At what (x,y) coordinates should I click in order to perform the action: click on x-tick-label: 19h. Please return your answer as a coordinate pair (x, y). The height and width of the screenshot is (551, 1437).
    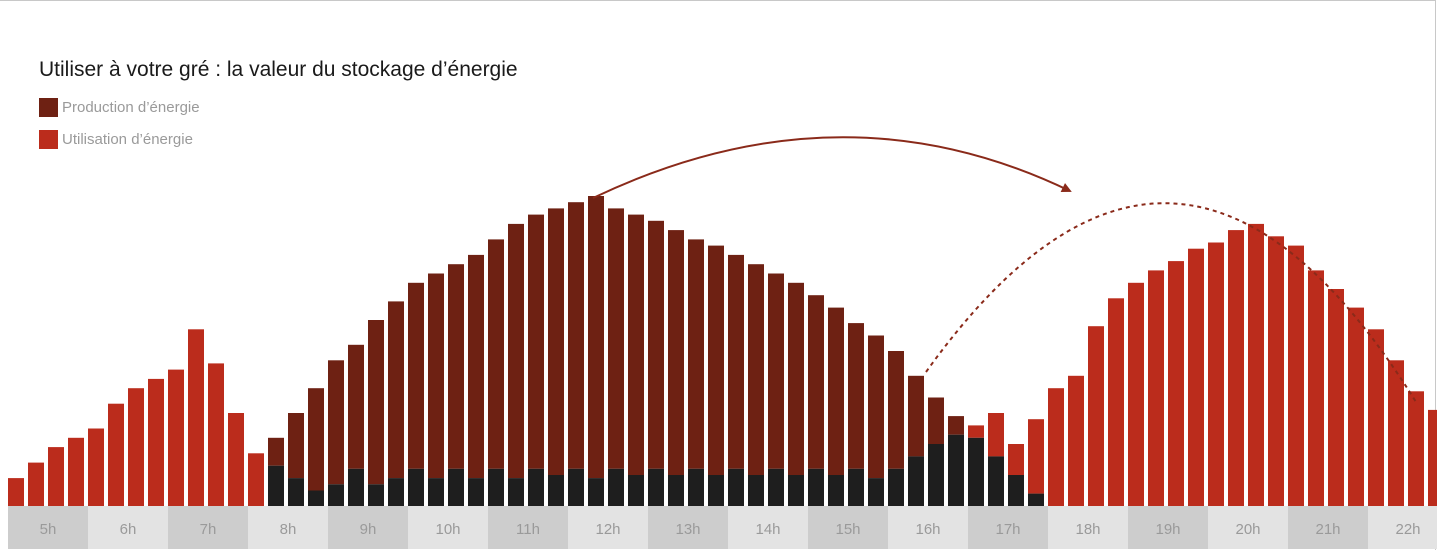
    Looking at the image, I should click on (1167, 529).